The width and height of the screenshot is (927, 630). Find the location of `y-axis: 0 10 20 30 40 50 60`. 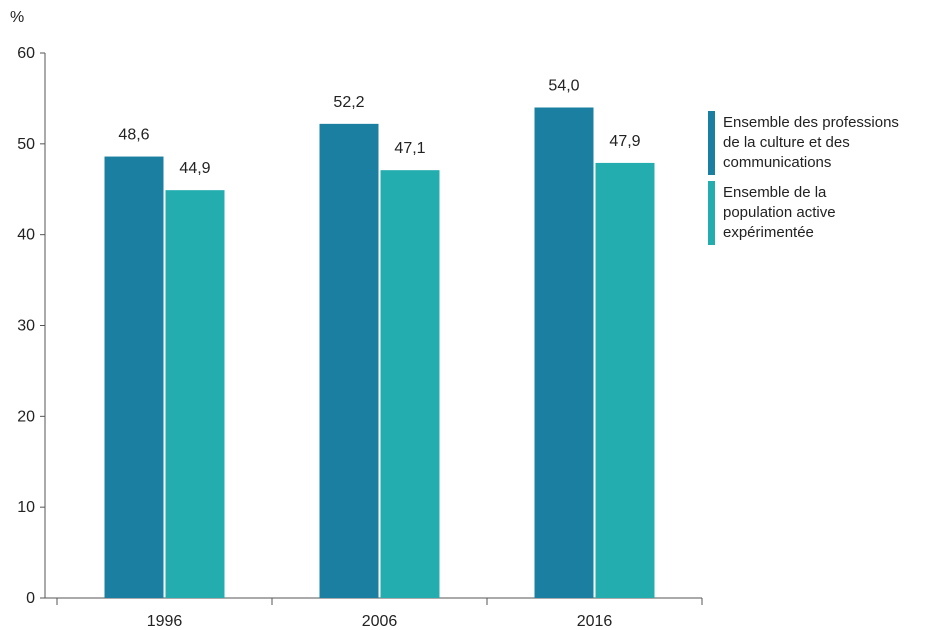

y-axis: 0 10 20 30 40 50 60 is located at coordinates (31, 326).